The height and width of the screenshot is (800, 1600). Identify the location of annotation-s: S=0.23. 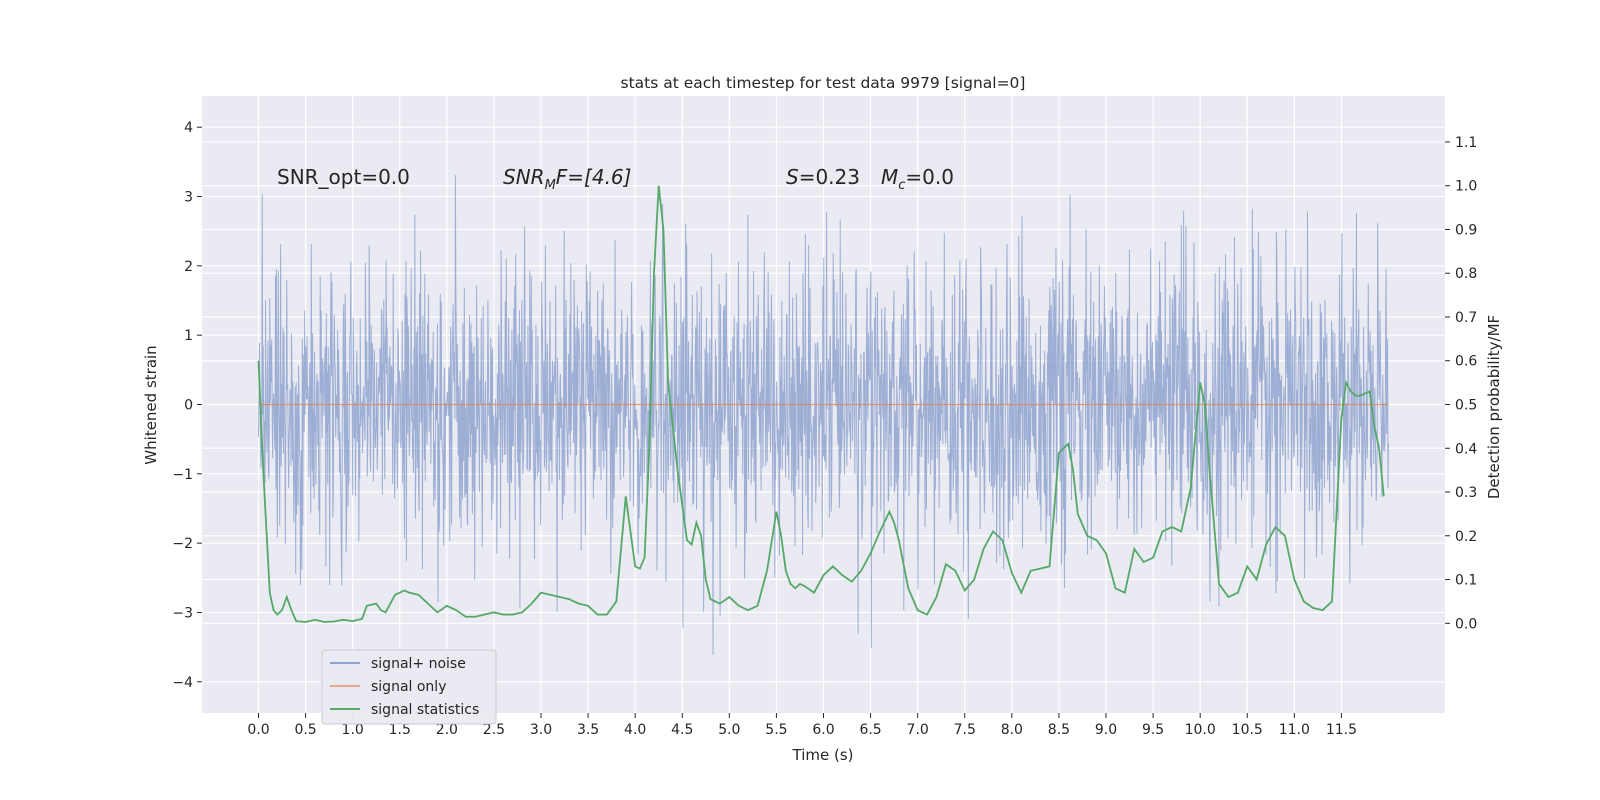
(823, 177).